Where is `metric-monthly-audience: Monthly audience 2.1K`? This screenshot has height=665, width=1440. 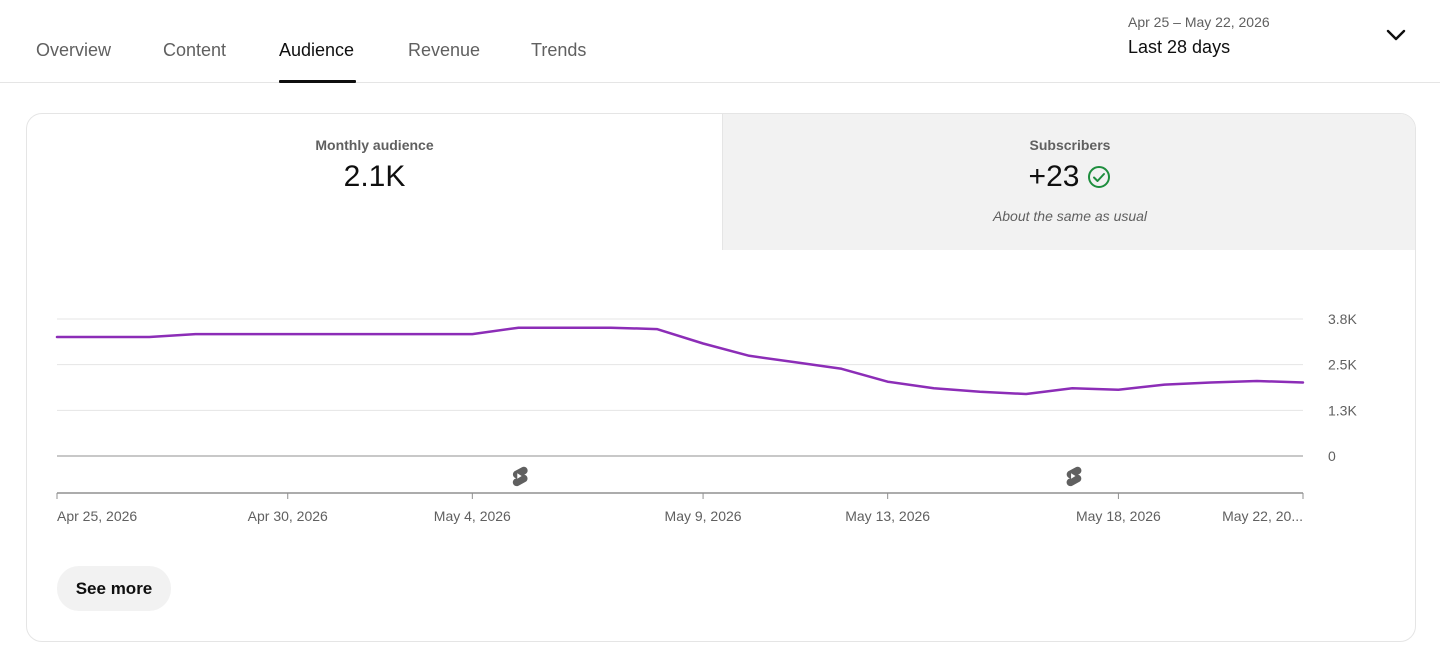 metric-monthly-audience: Monthly audience 2.1K is located at coordinates (374, 182).